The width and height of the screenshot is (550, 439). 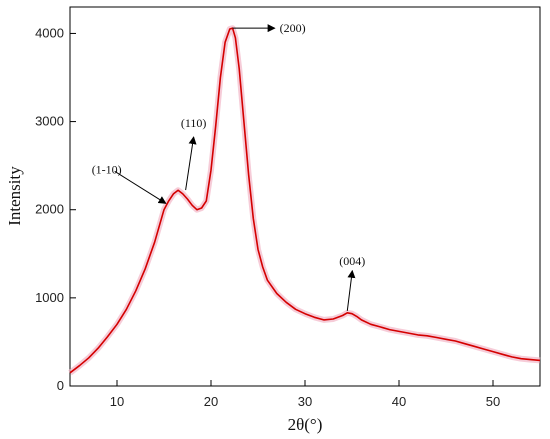 What do you see at coordinates (49, 32) in the screenshot?
I see `y-tick-label: 4000` at bounding box center [49, 32].